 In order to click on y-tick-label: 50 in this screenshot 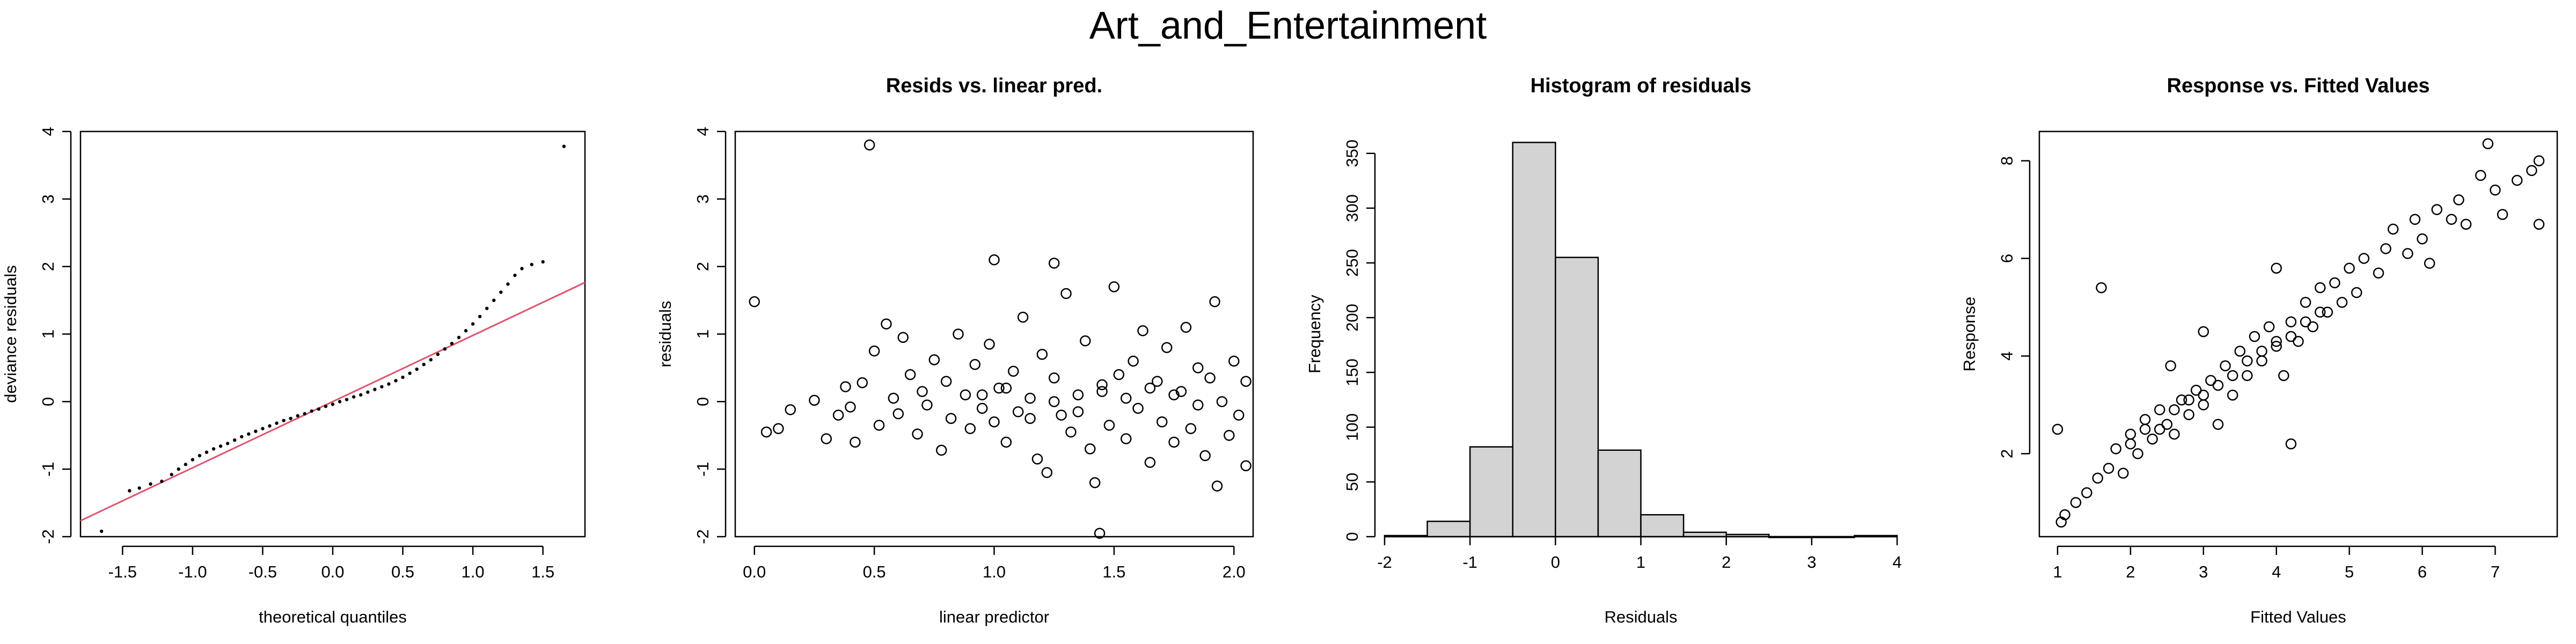, I will do `click(1352, 482)`.